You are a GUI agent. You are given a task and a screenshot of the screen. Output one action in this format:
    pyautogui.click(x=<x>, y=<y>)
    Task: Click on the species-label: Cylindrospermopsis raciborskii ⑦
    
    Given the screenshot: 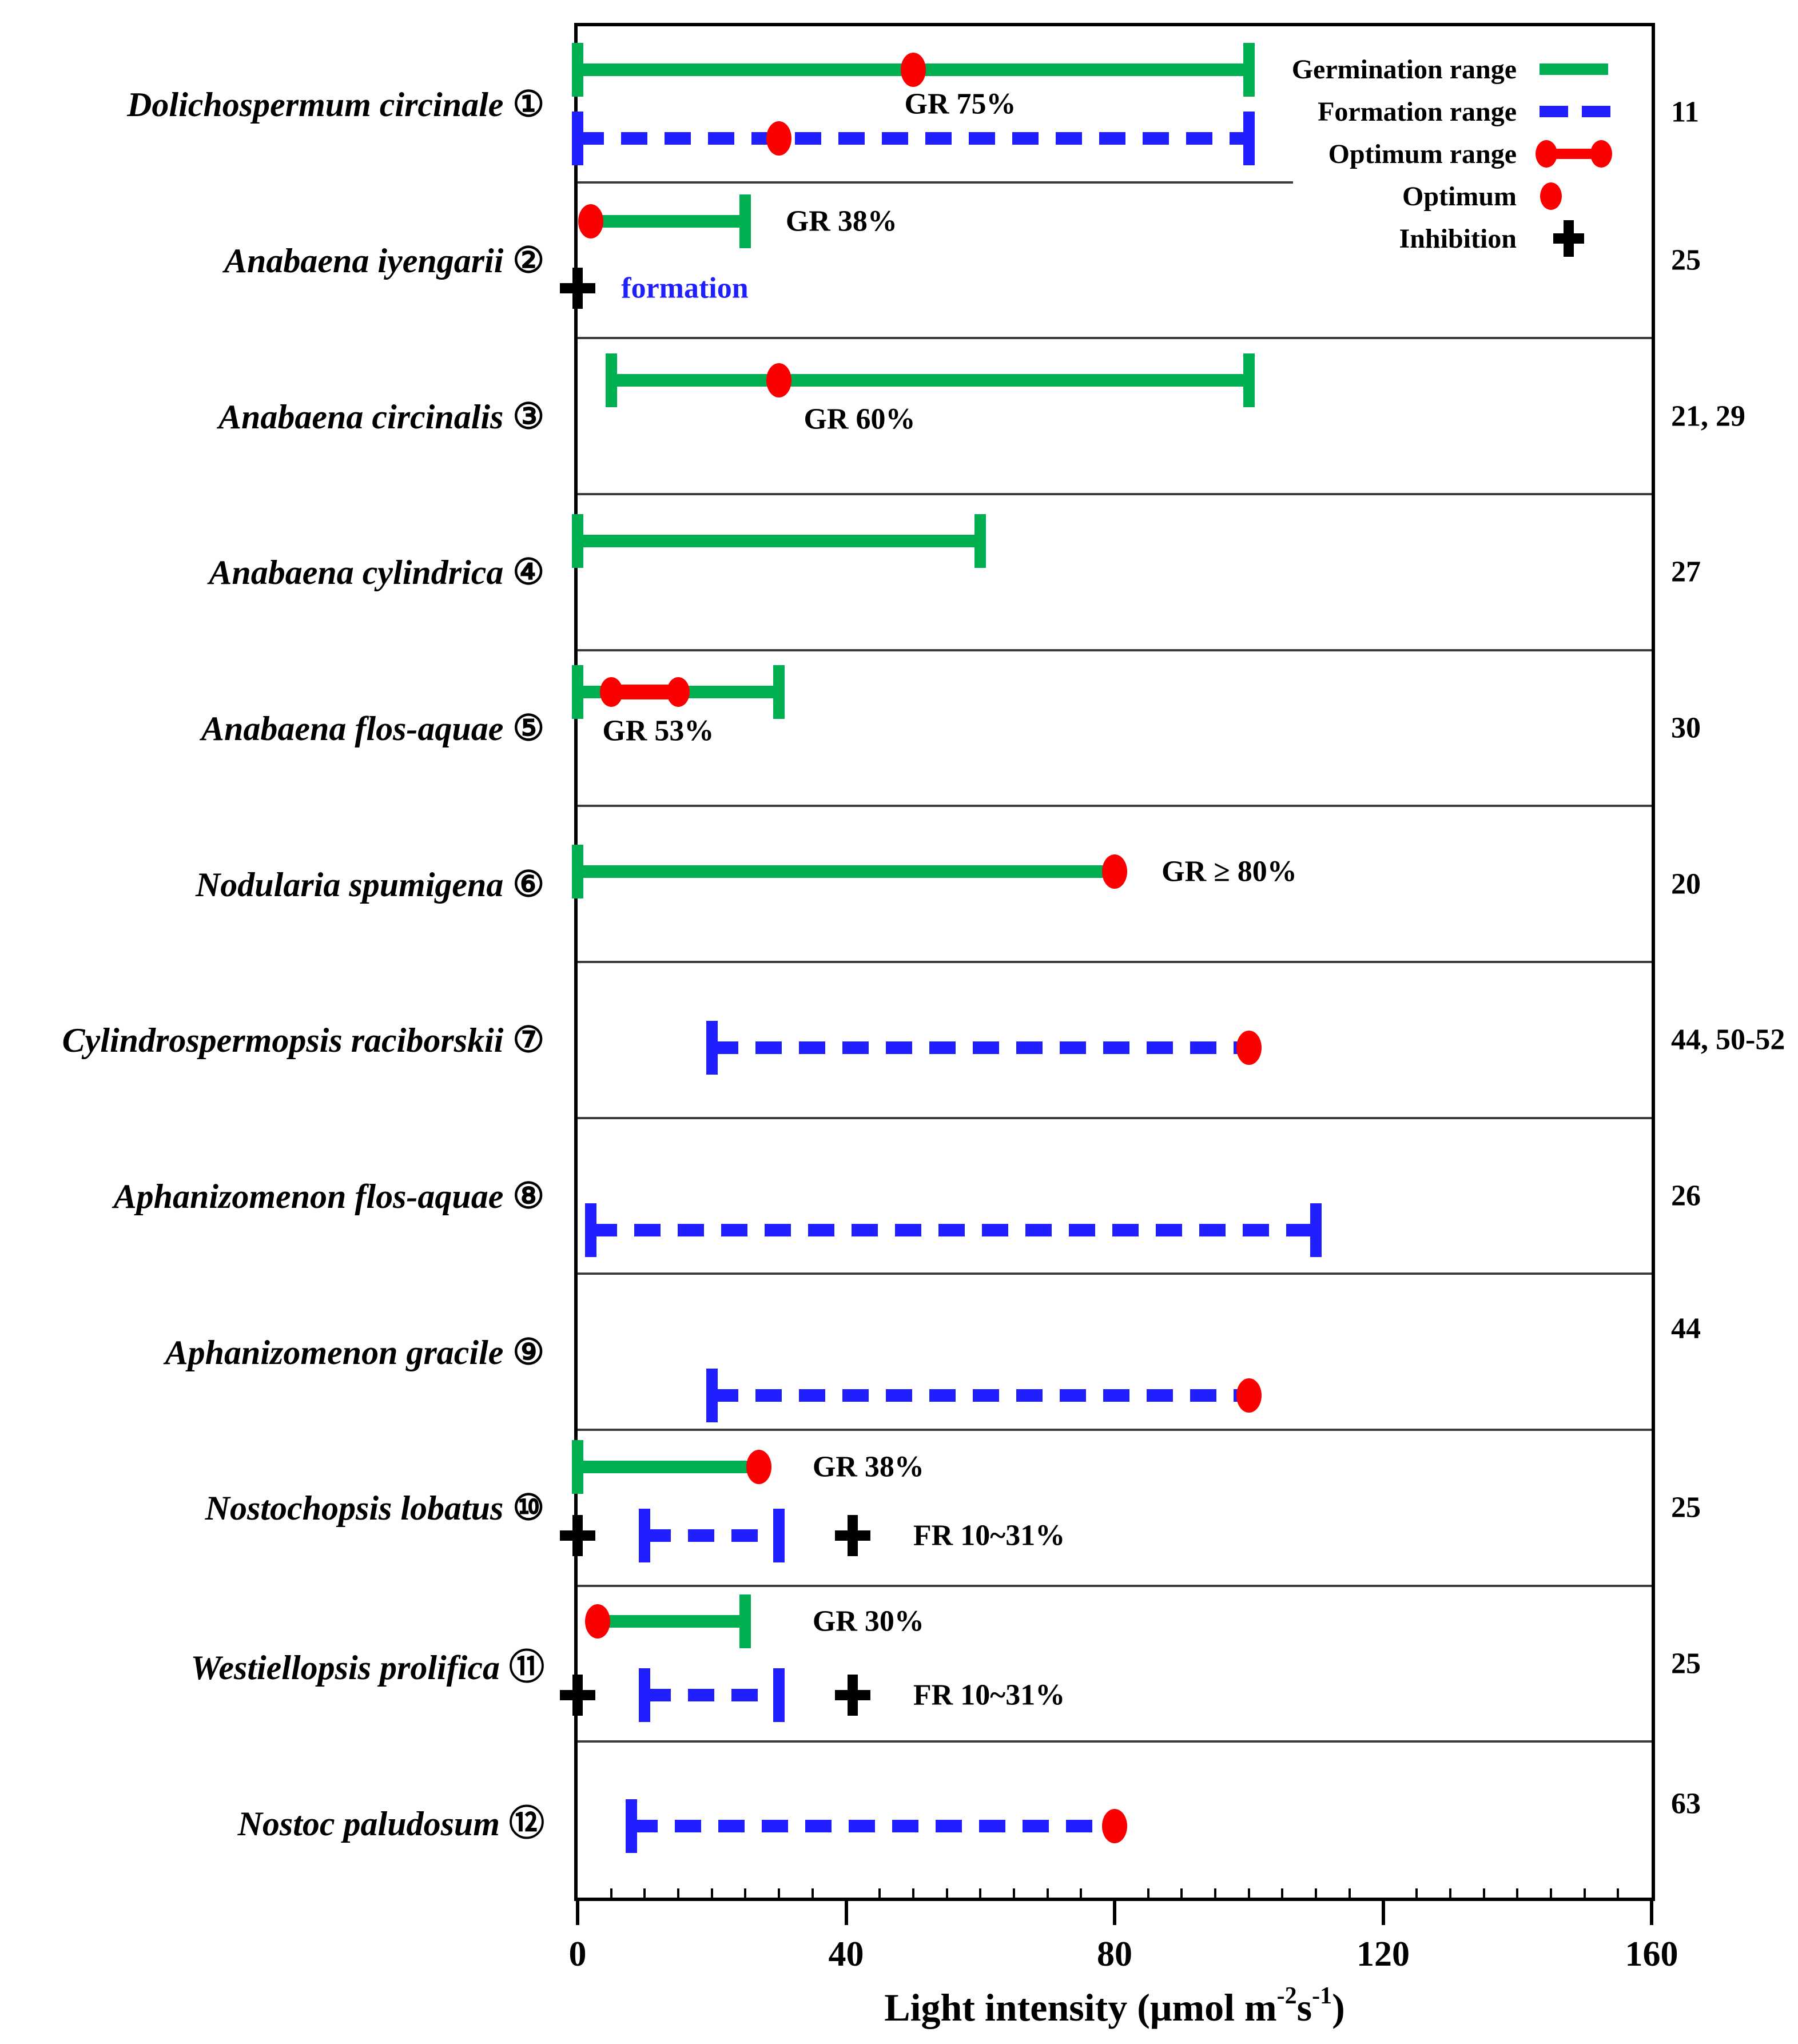 What is the action you would take?
    pyautogui.click(x=272, y=1040)
    